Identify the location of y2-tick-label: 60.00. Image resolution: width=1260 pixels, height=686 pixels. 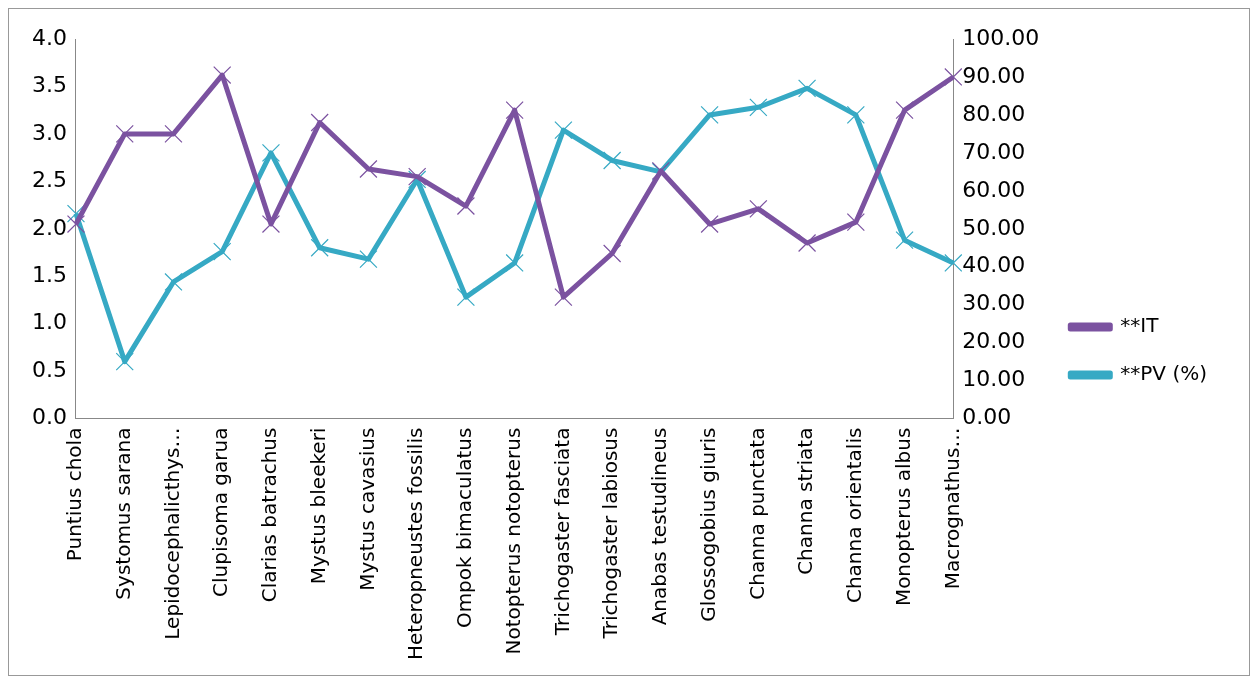
(994, 189).